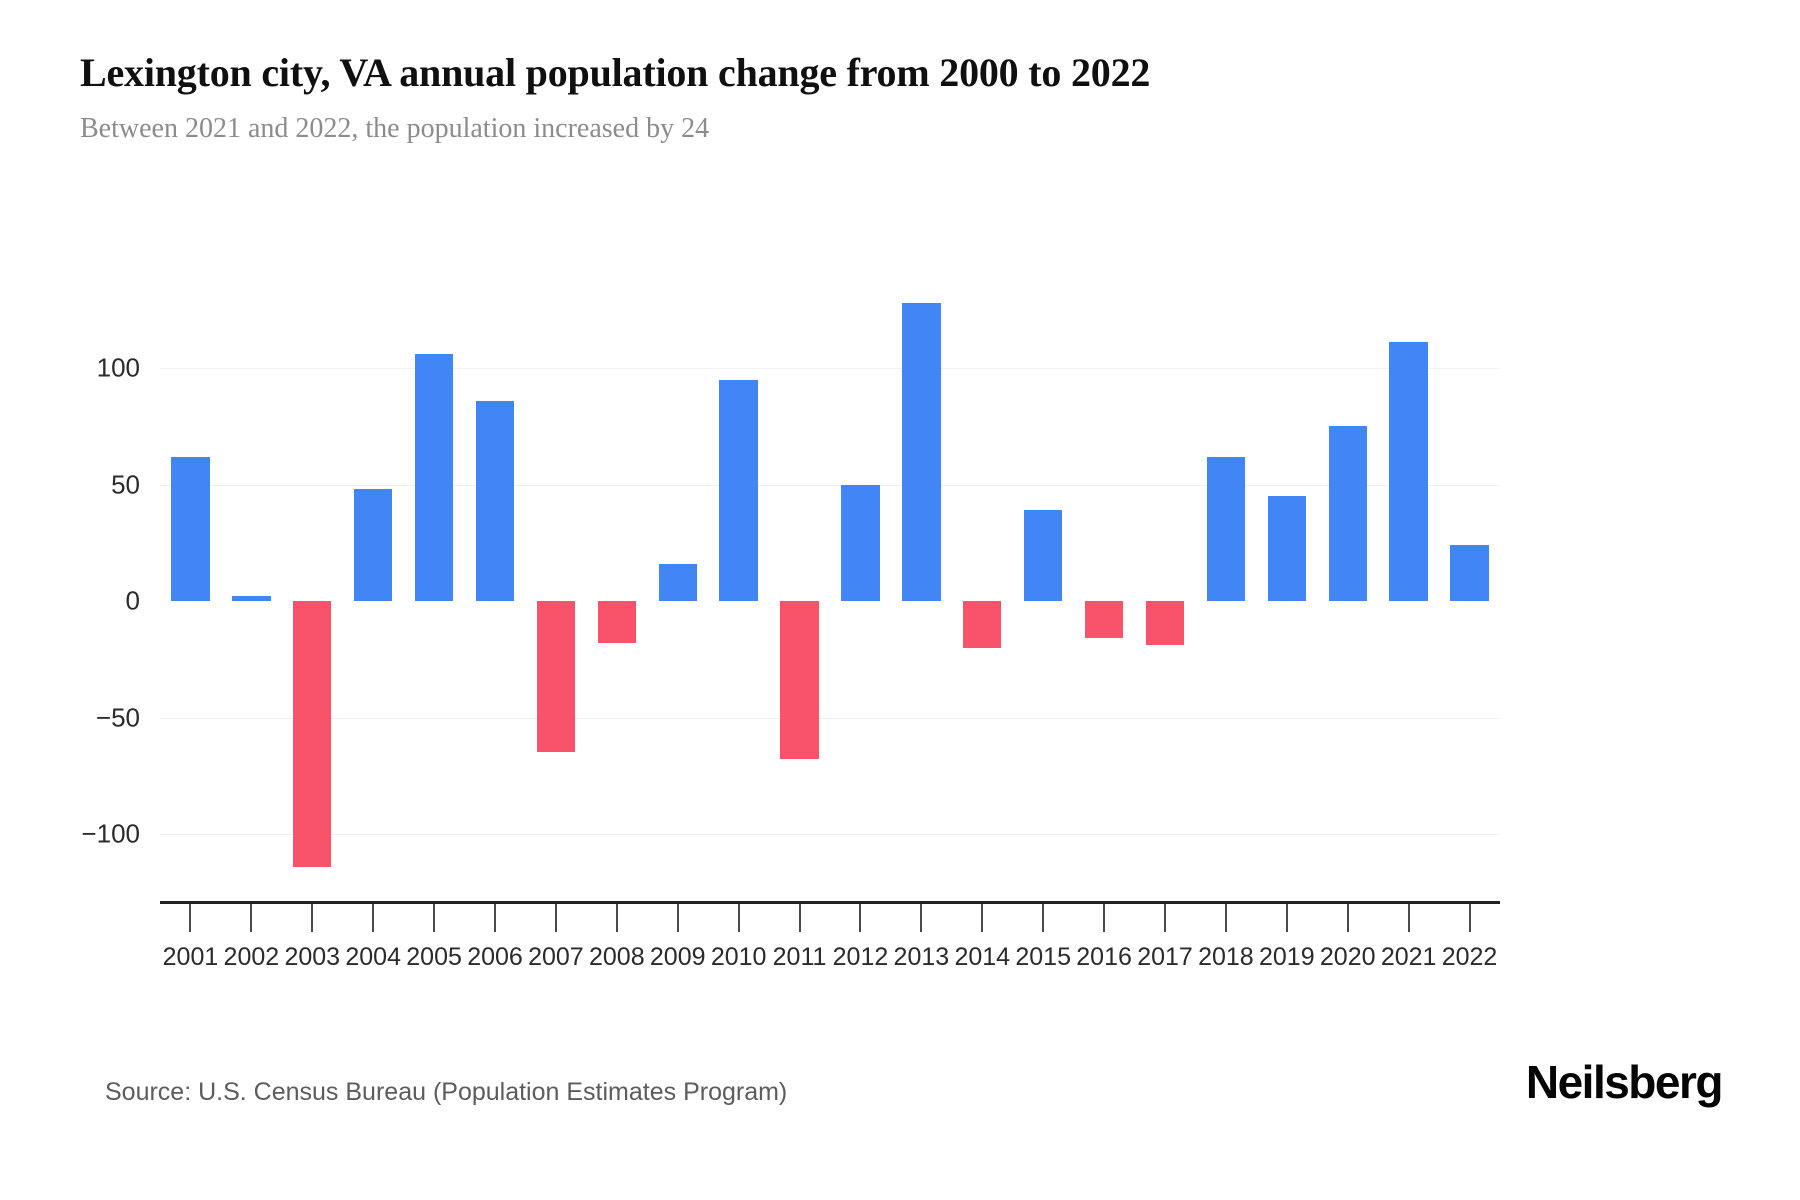  I want to click on x-axis-tick-label-2014: 2014, so click(982, 957).